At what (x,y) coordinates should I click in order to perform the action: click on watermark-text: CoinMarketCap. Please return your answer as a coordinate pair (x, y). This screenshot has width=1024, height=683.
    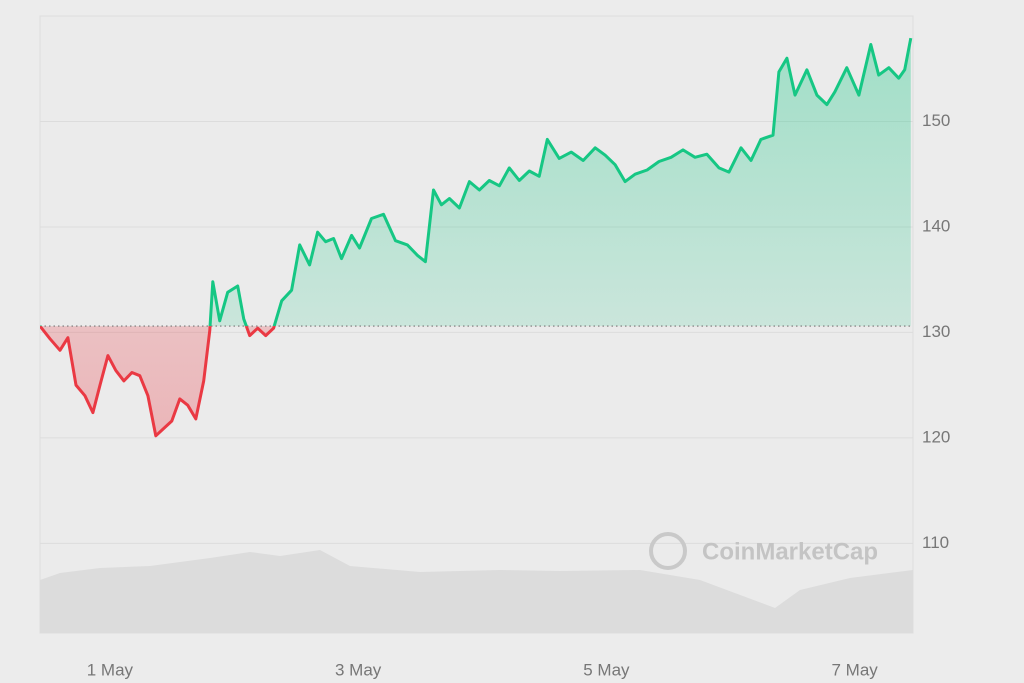
    Looking at the image, I should click on (790, 551).